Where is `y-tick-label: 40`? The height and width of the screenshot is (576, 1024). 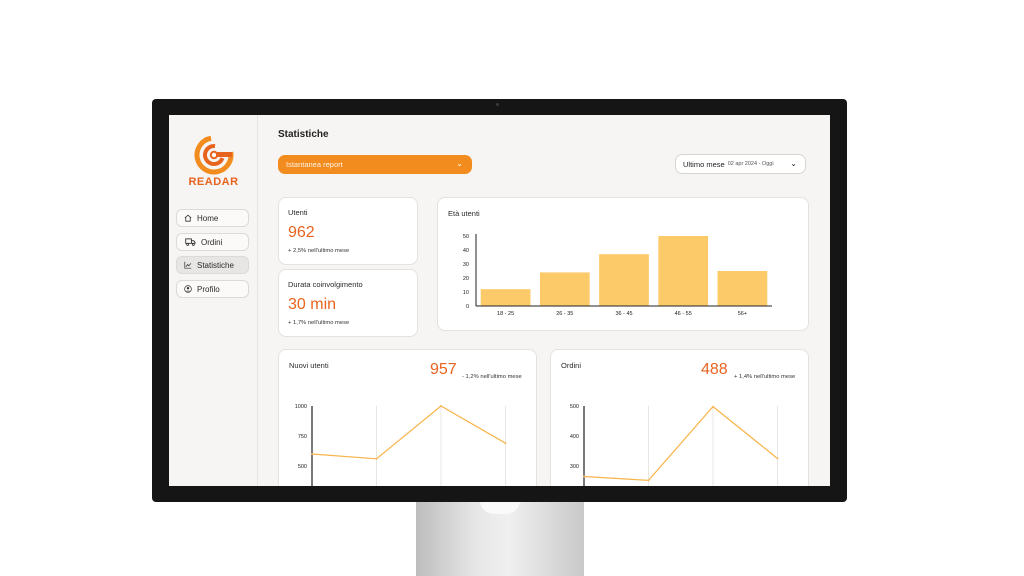
y-tick-label: 40 is located at coordinates (466, 251).